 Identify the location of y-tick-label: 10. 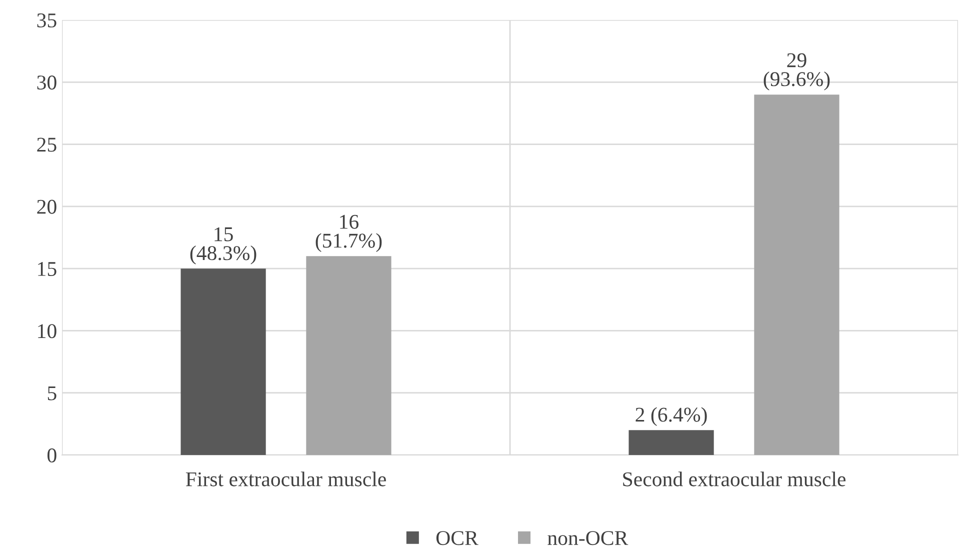
(47, 331).